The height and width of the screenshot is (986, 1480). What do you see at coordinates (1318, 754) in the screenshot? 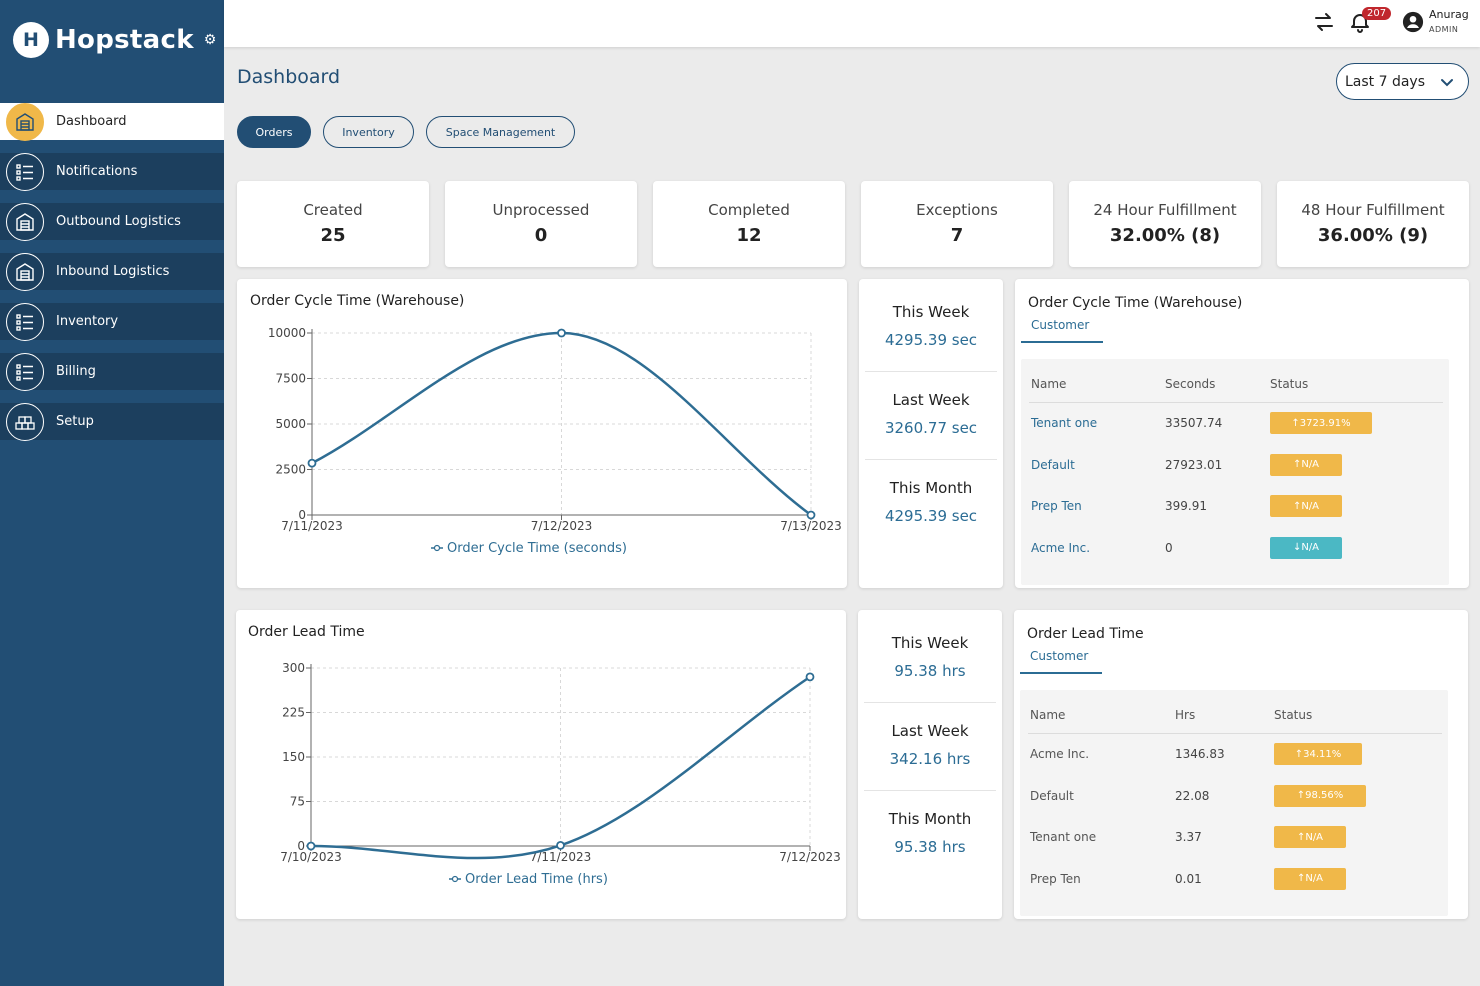
I see `status-badge: ↑34.11%` at bounding box center [1318, 754].